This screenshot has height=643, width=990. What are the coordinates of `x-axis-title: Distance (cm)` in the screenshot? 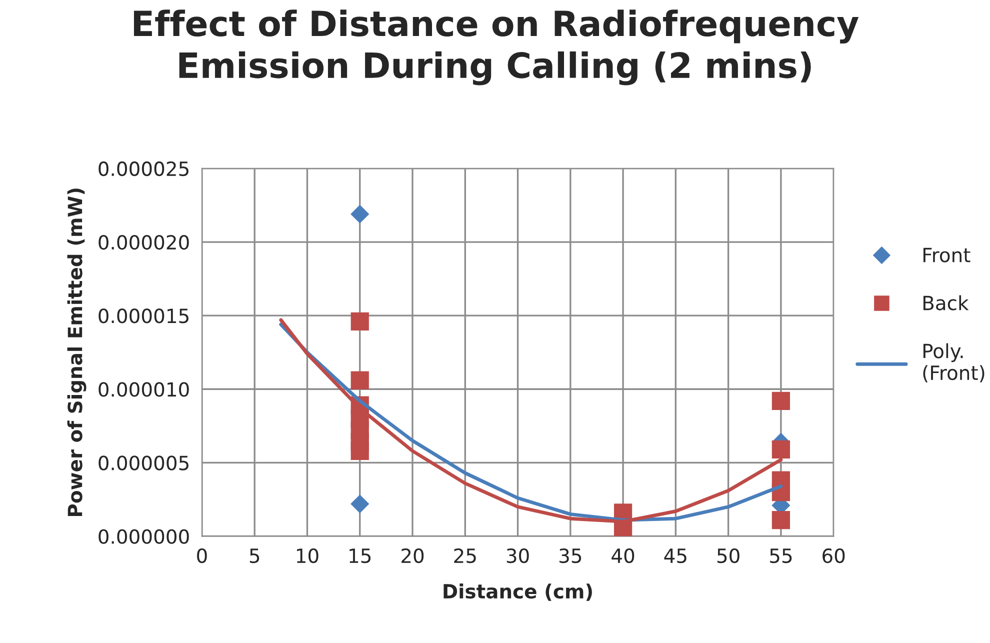 It's located at (518, 592).